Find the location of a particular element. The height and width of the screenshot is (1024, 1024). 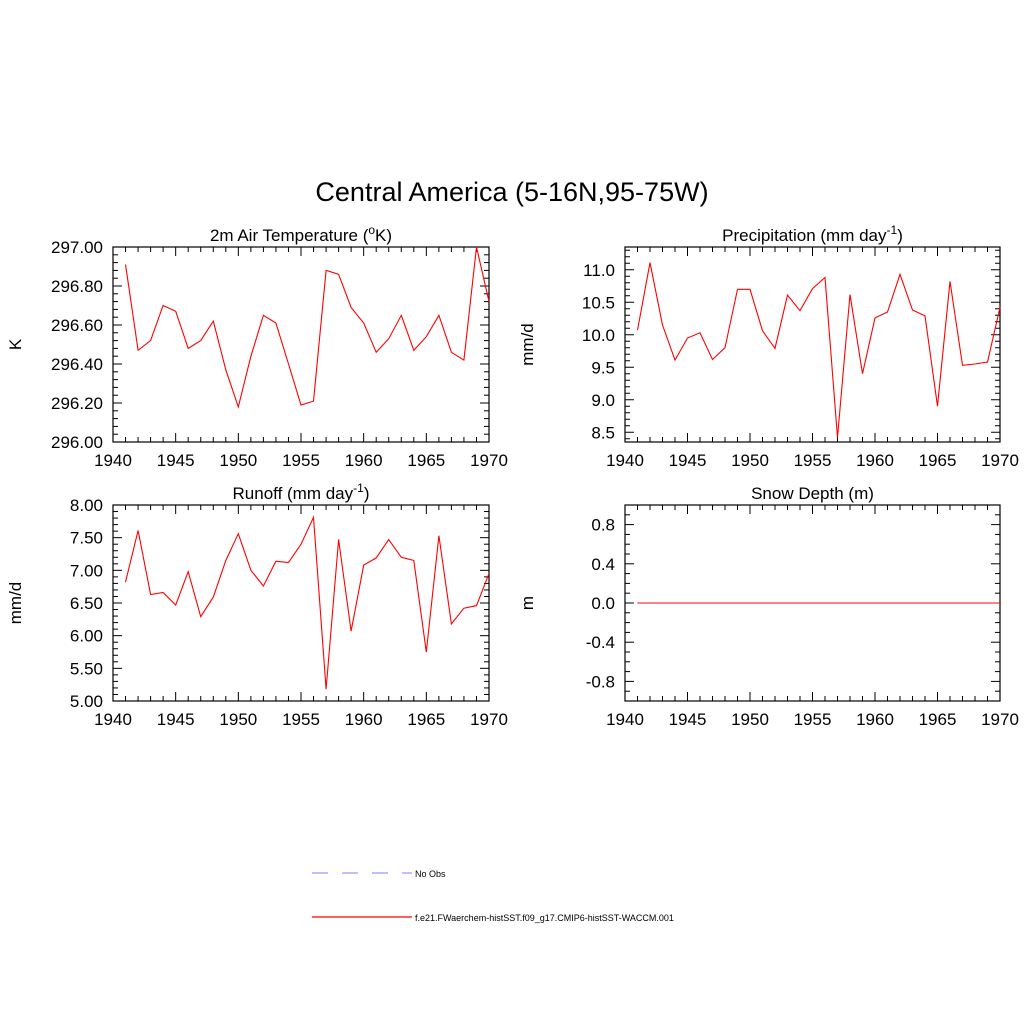

y-tick-label: 6.00 is located at coordinates (86, 636).